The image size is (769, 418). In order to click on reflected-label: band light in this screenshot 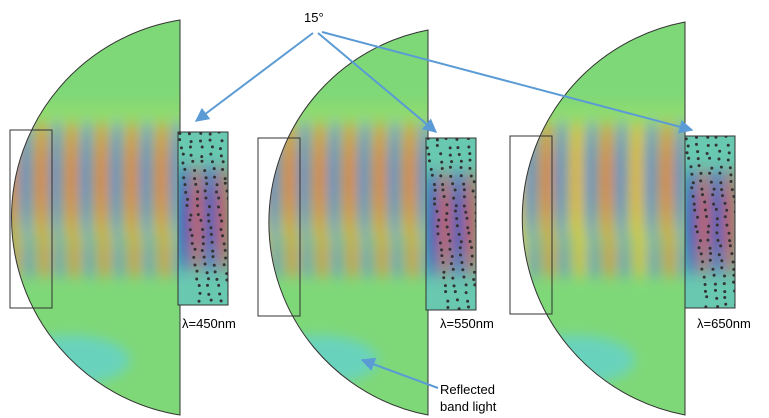, I will do `click(468, 406)`.